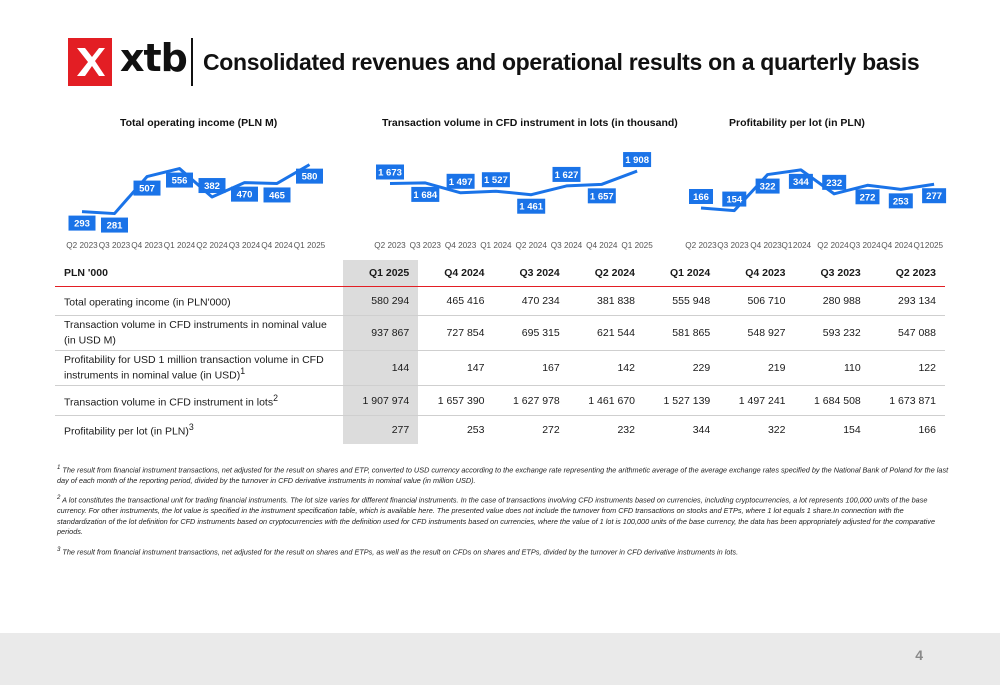 This screenshot has width=1000, height=685. I want to click on table-cell: 110, so click(832, 368).